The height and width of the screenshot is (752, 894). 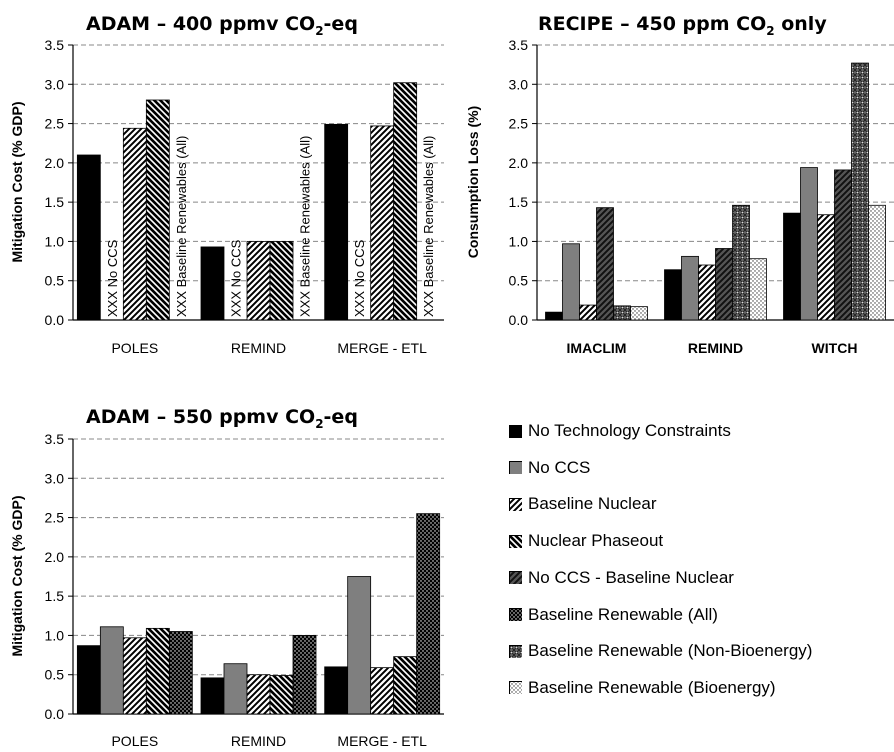 I want to click on bar-baseline-renewable-non-bioenergy-witch, so click(x=860, y=191).